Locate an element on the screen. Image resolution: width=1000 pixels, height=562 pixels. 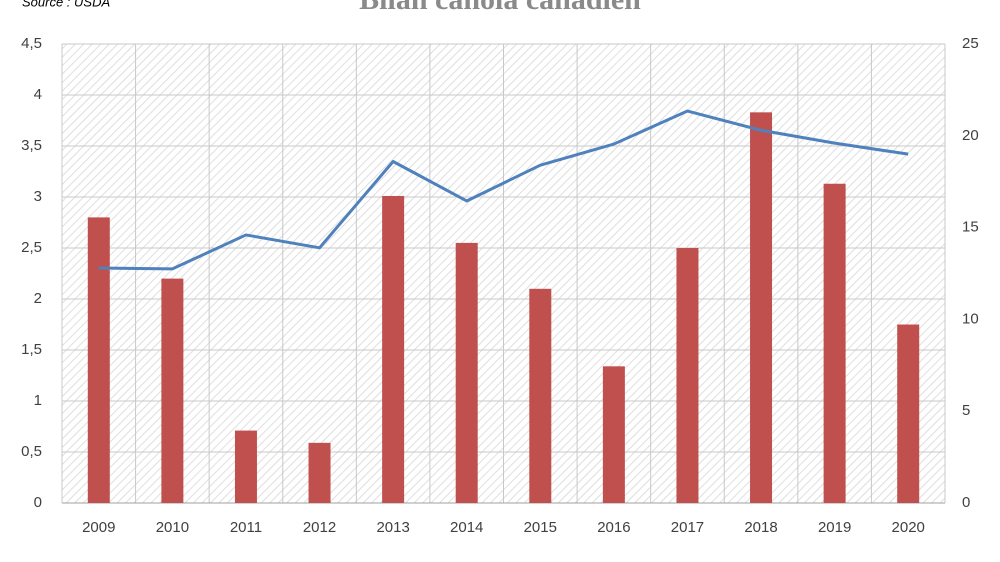
x-tick-label: 2020 is located at coordinates (908, 527).